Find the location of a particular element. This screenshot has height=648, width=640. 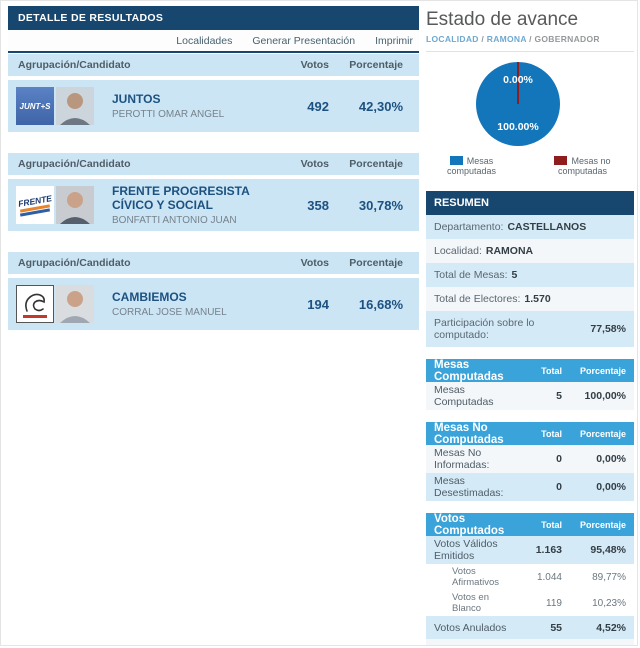

candidate-card: Agrupación/Candidato Votos Porcentaje is located at coordinates (213, 291).